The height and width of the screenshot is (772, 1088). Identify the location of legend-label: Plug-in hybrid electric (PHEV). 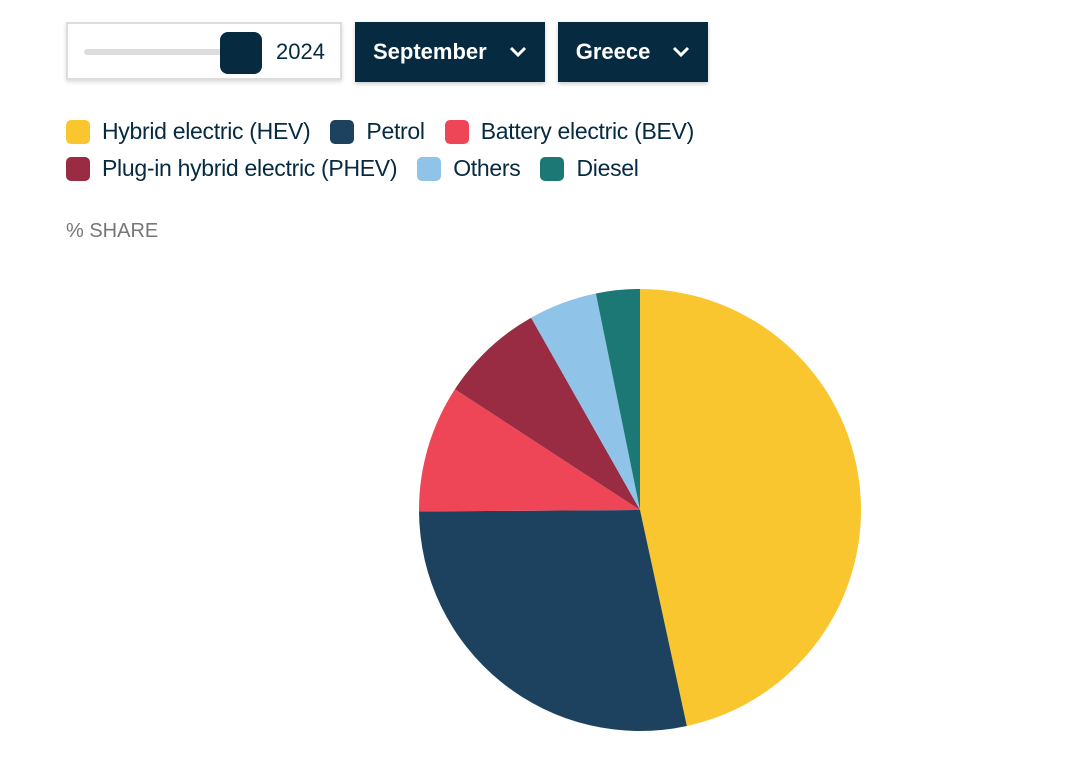
(250, 168).